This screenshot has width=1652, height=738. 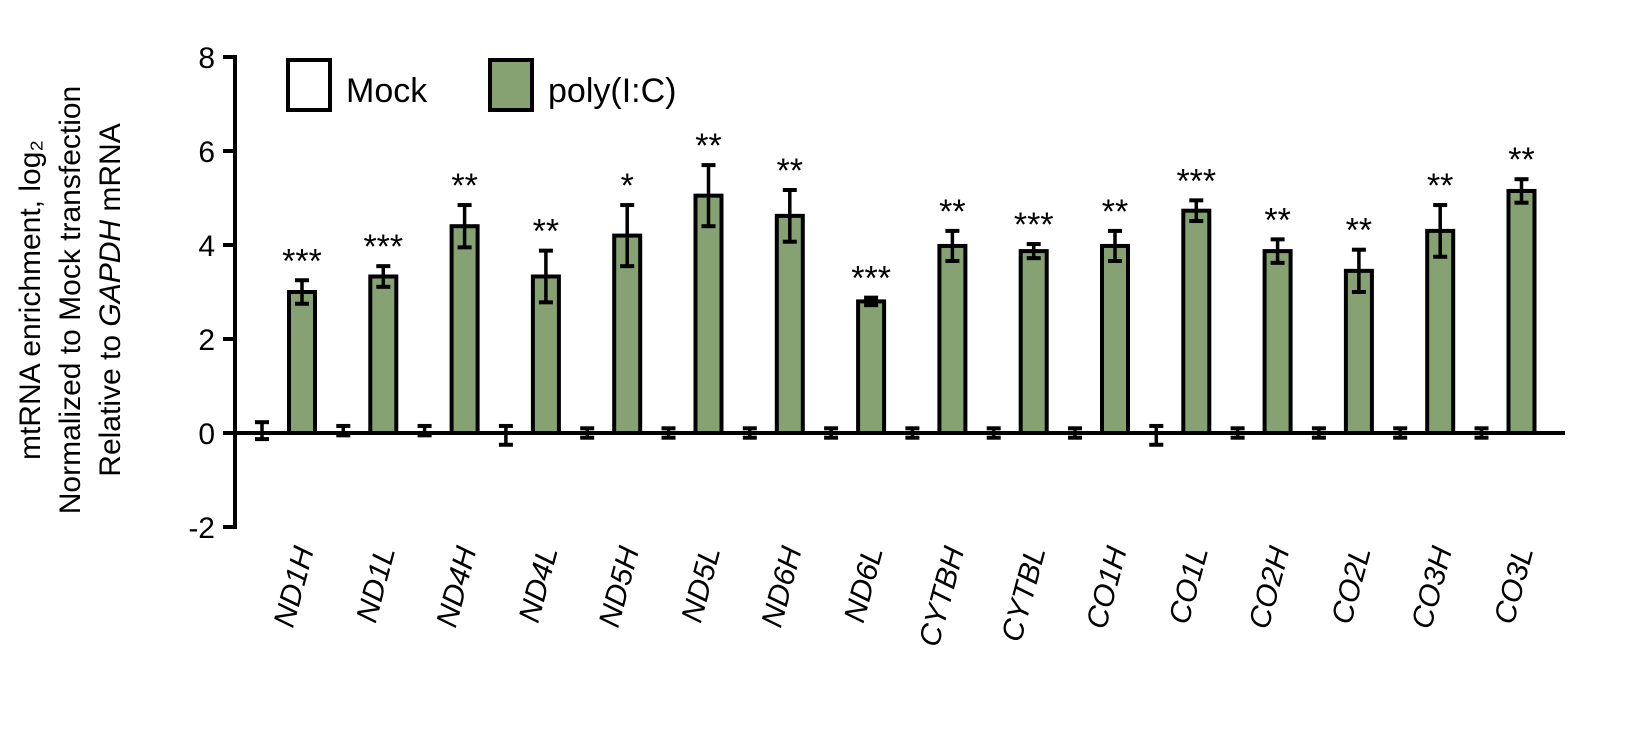 What do you see at coordinates (110, 273) in the screenshot?
I see `y-axis-title-gene: GAPDH` at bounding box center [110, 273].